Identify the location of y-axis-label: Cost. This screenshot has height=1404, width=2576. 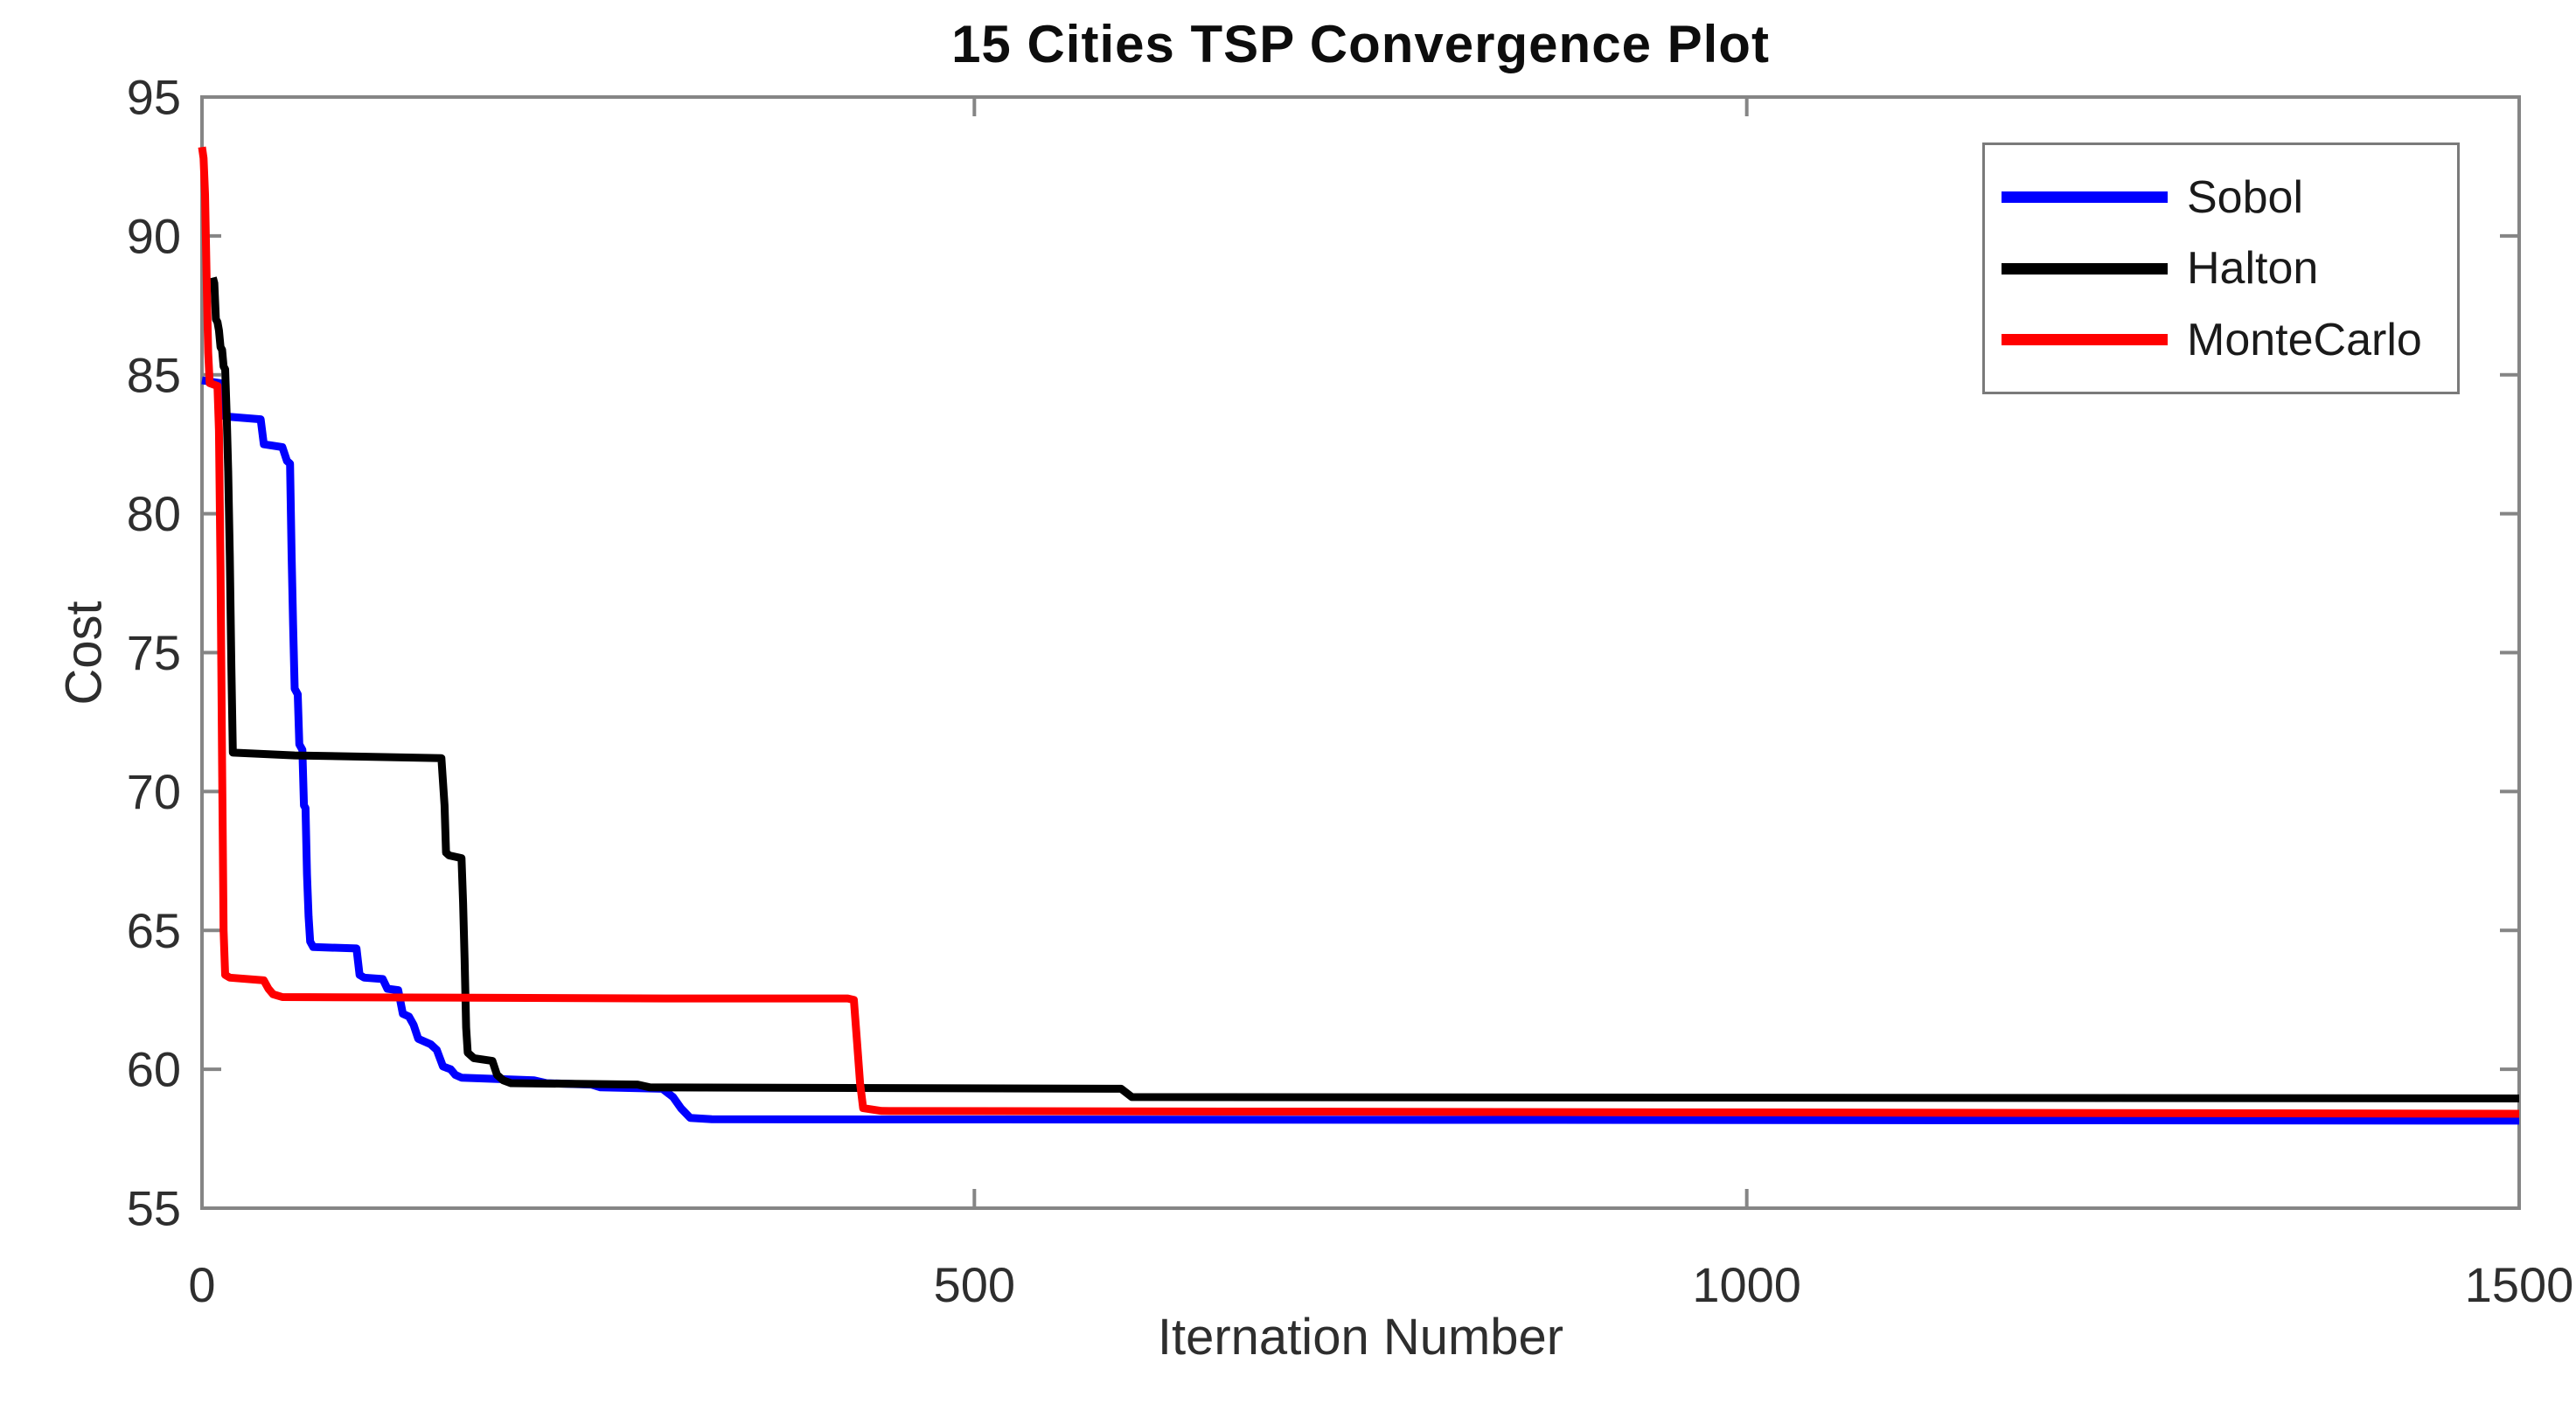
(84, 653).